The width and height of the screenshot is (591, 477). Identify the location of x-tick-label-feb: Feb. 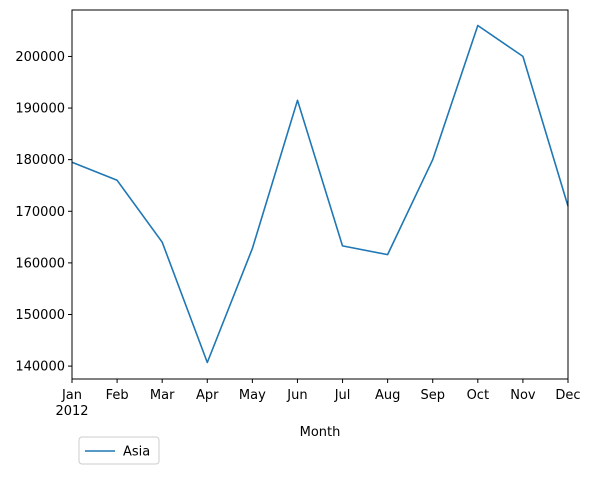
(117, 395).